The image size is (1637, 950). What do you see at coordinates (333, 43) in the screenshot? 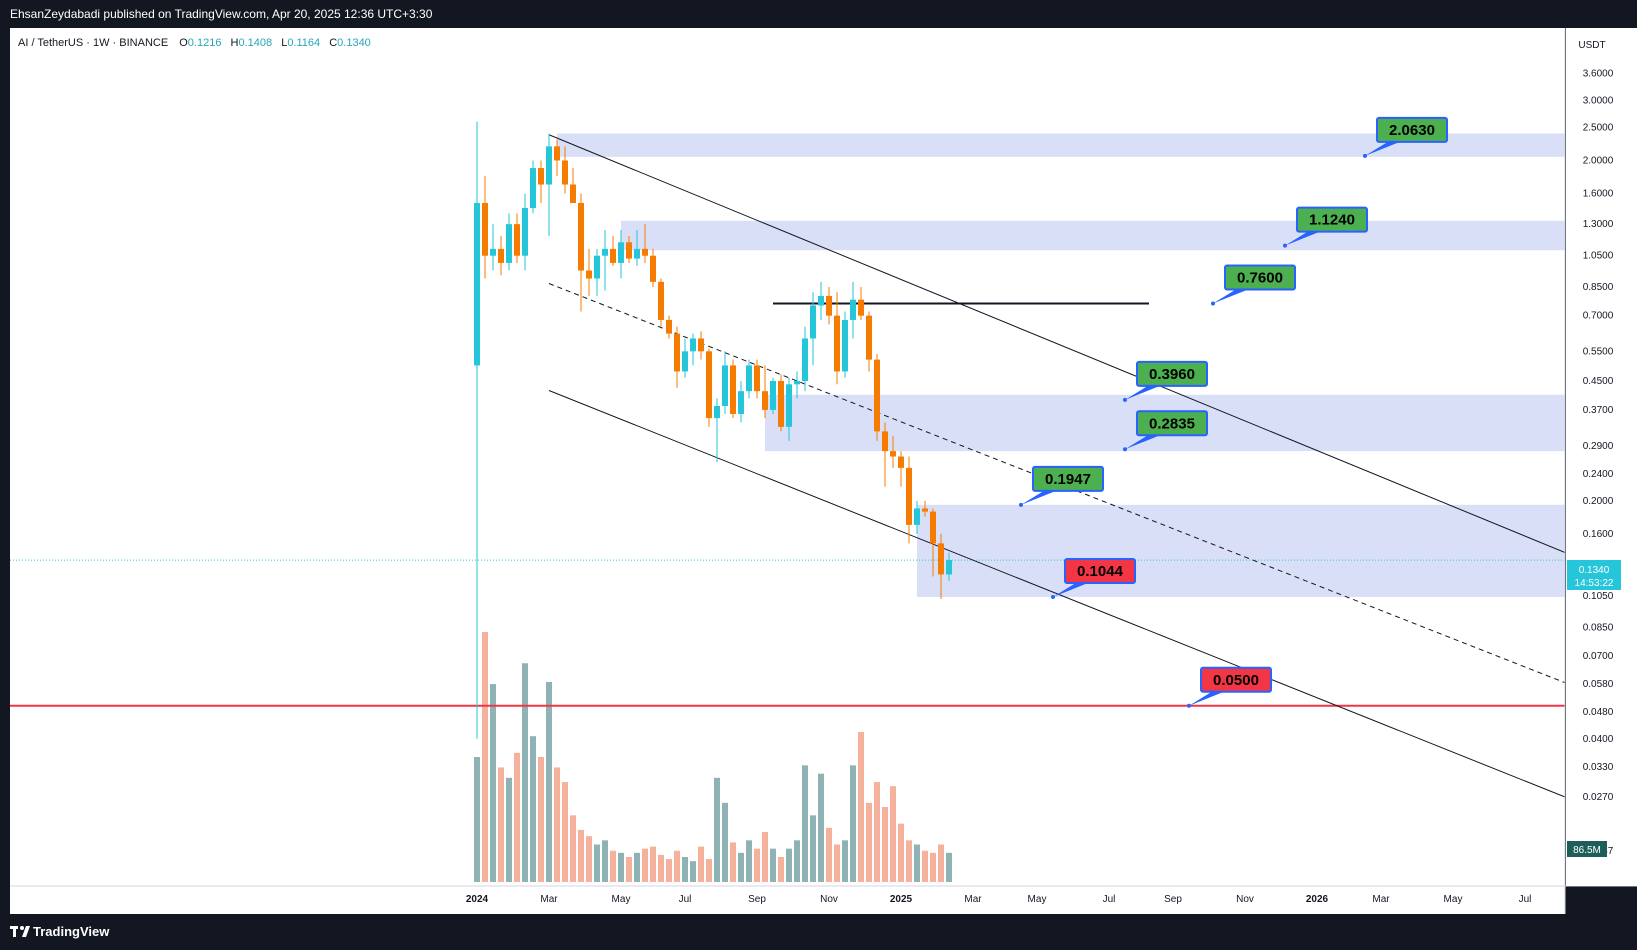
I see `close-label: C` at bounding box center [333, 43].